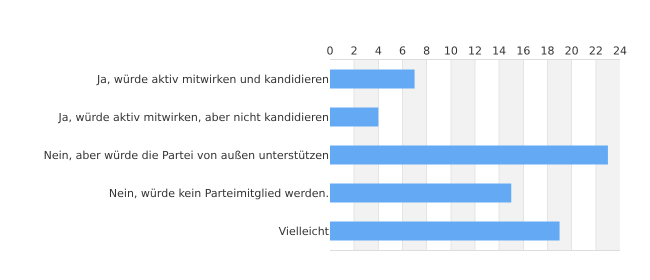 The image size is (650, 280). What do you see at coordinates (499, 51) in the screenshot?
I see `x-tick-label: 14` at bounding box center [499, 51].